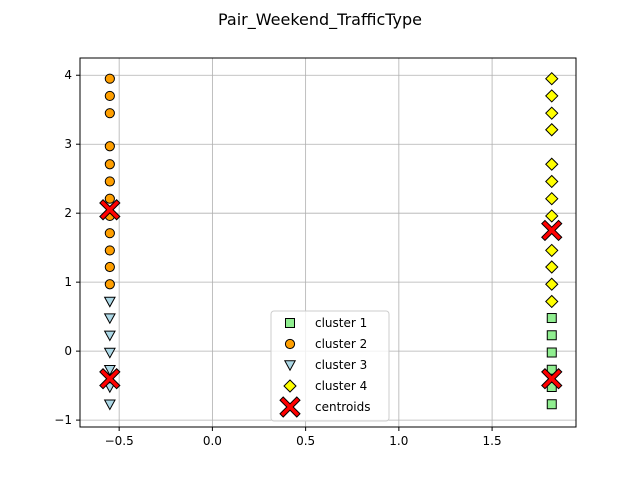  I want to click on legend-label: cluster 1, so click(341, 323).